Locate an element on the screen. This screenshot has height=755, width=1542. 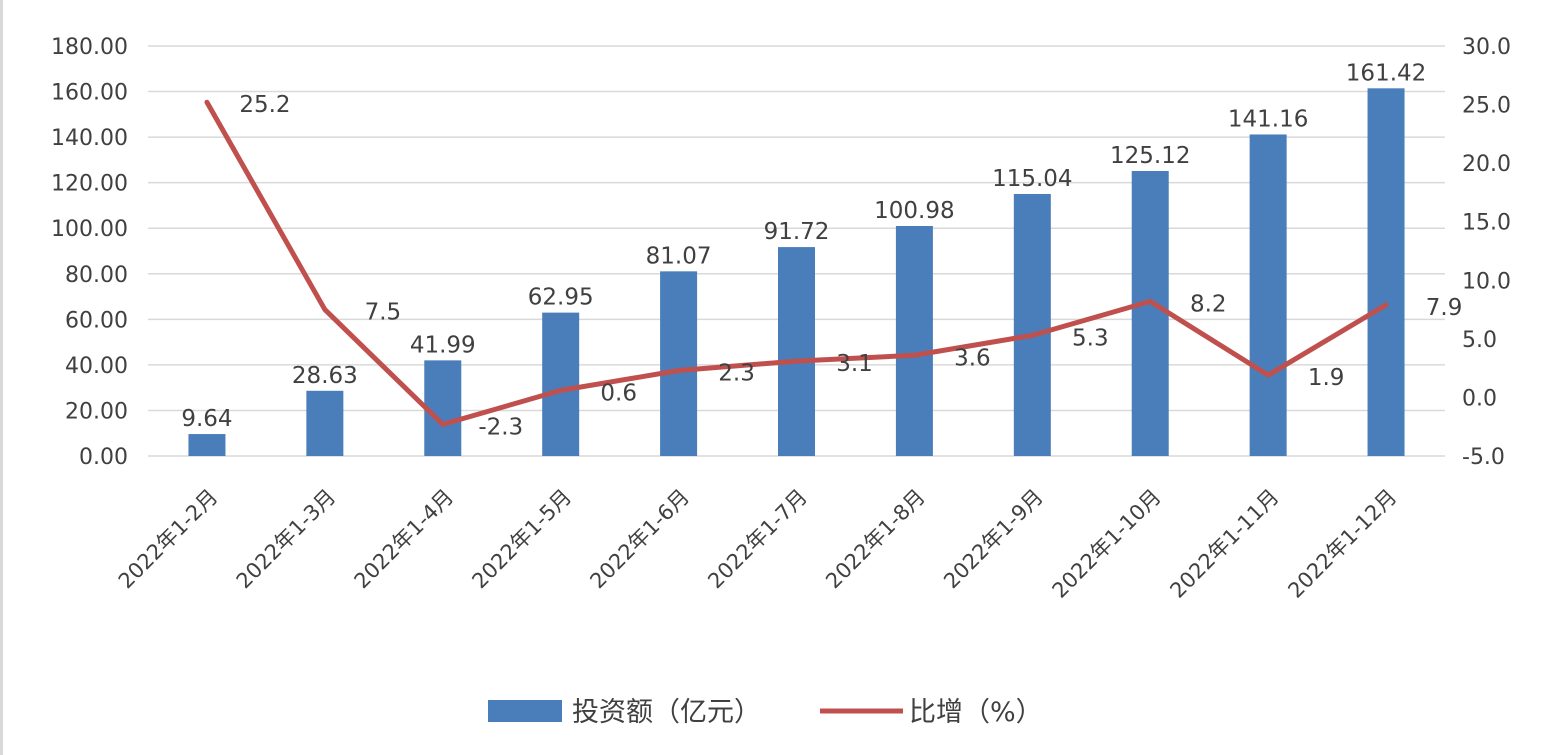
line-value-label: 7.5 is located at coordinates (383, 313).